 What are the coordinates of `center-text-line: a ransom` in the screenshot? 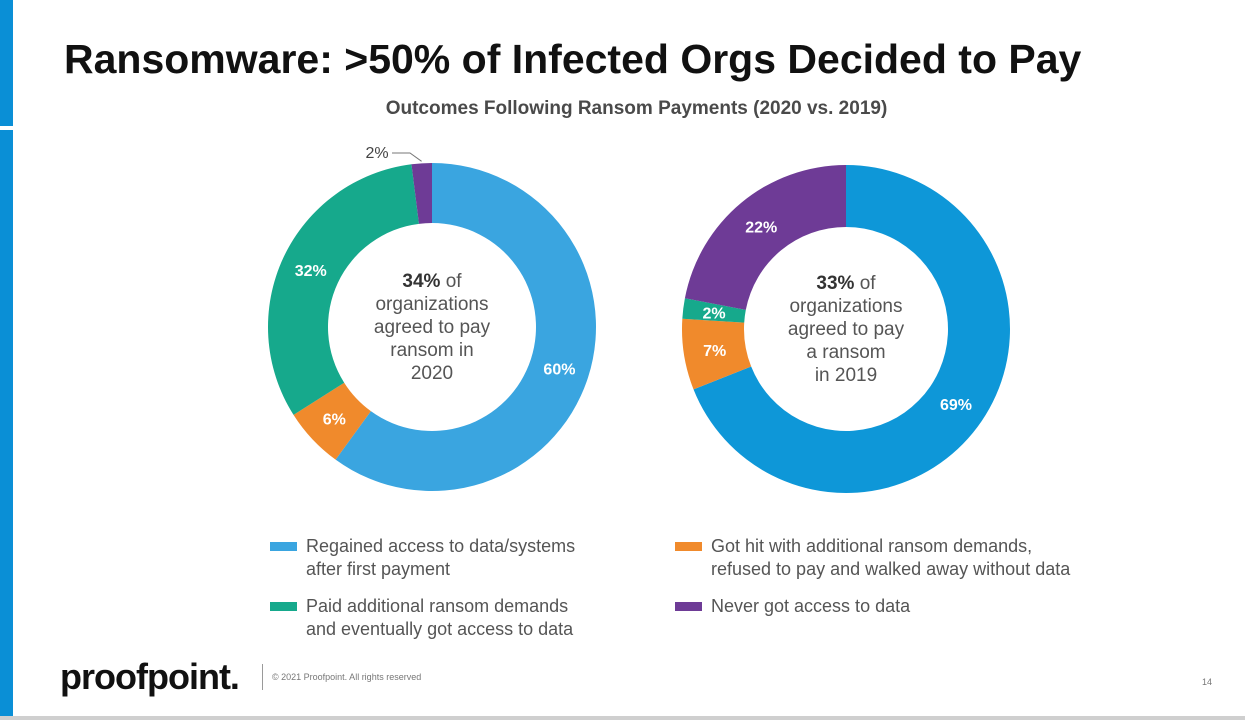 It's located at (845, 352).